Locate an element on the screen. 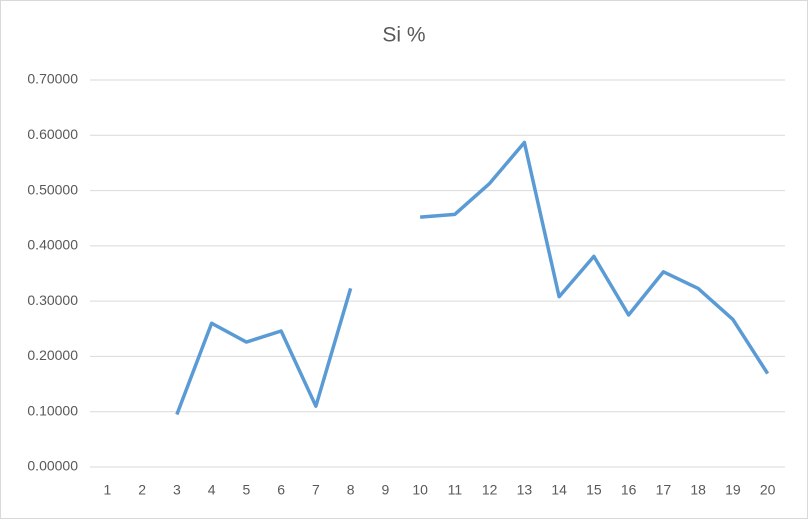 The image size is (808, 524). x-tick-label: 11 is located at coordinates (455, 490).